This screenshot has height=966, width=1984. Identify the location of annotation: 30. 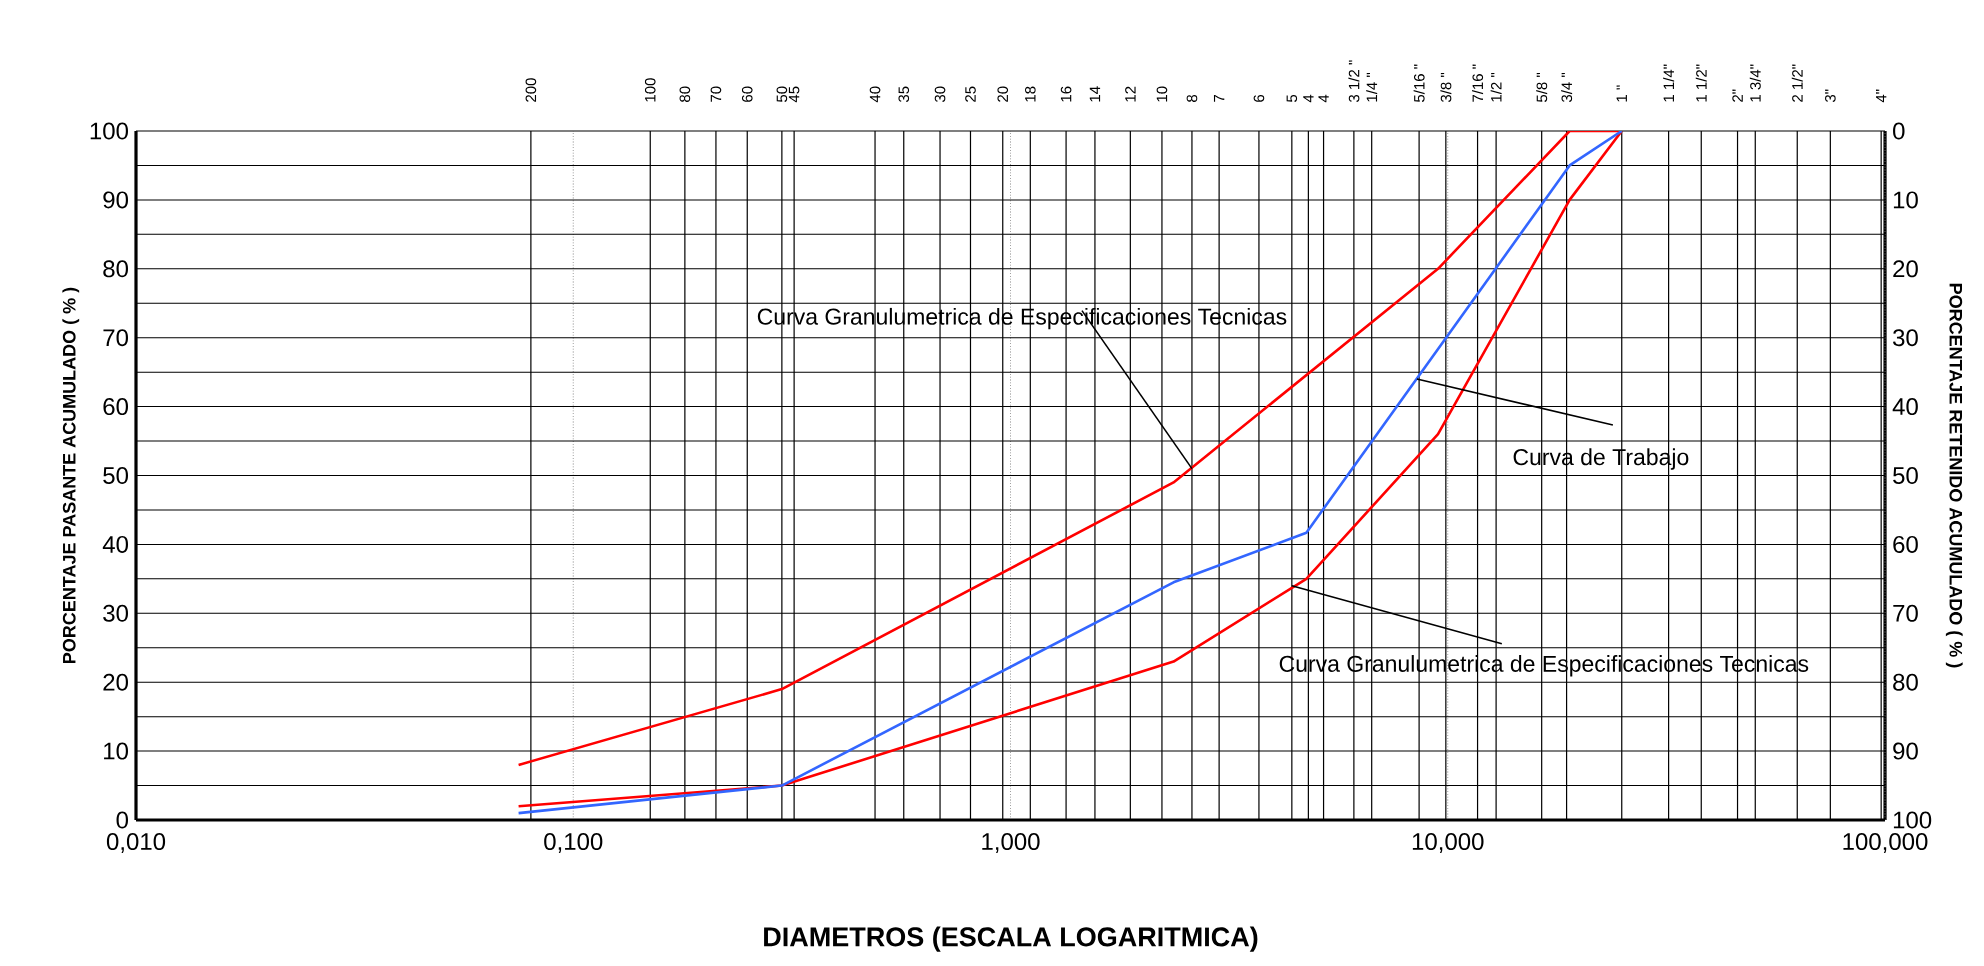
(940, 94).